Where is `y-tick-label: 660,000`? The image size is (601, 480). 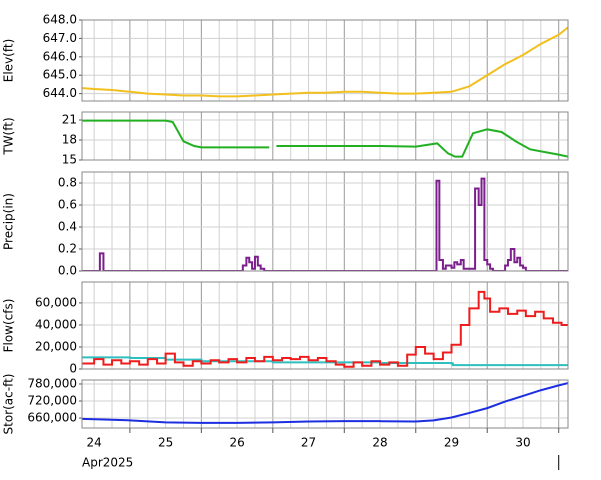 y-tick-label: 660,000 is located at coordinates (52, 418).